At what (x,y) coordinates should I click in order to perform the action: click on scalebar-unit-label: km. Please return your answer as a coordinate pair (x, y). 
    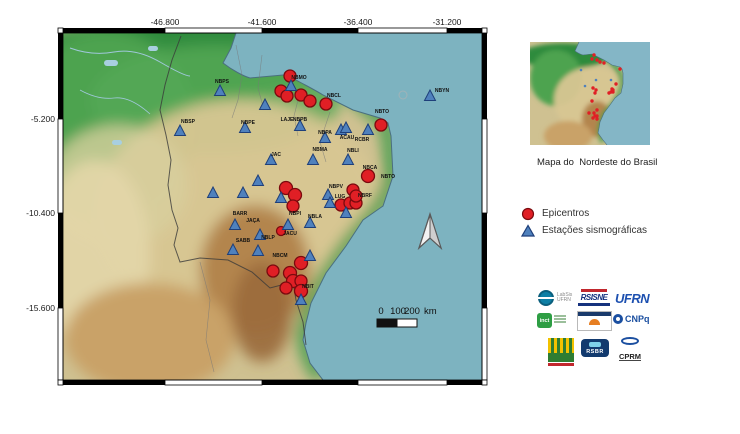
    Looking at the image, I should click on (430, 311).